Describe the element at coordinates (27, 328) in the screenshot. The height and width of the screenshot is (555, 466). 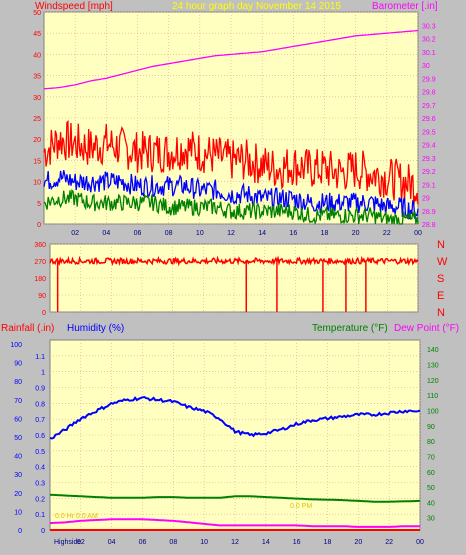
I see `rainfall-axis-title: Rainfall (.in)` at that location.